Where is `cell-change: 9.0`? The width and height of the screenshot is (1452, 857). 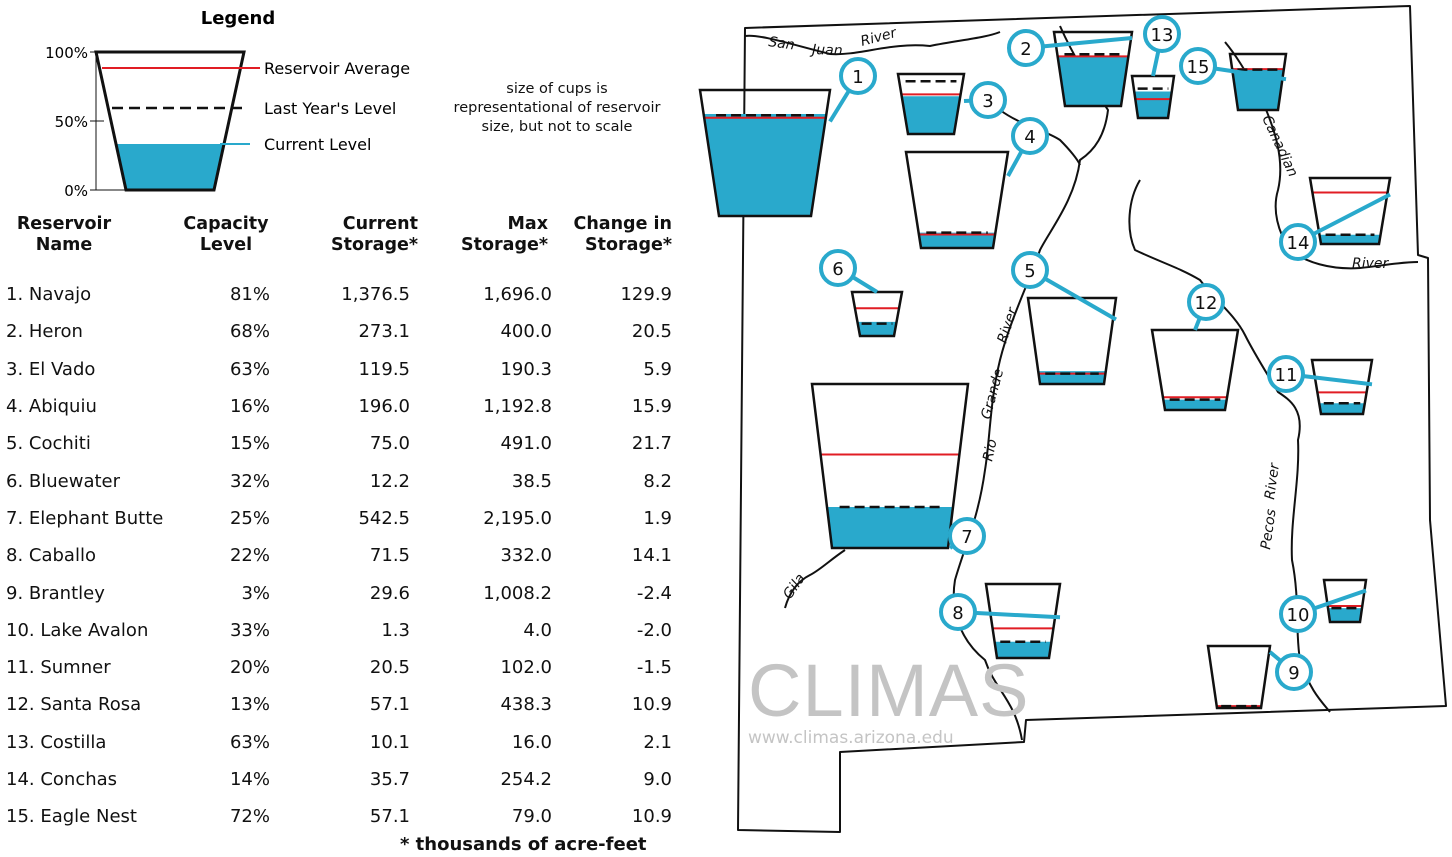 cell-change: 9.0 is located at coordinates (657, 779).